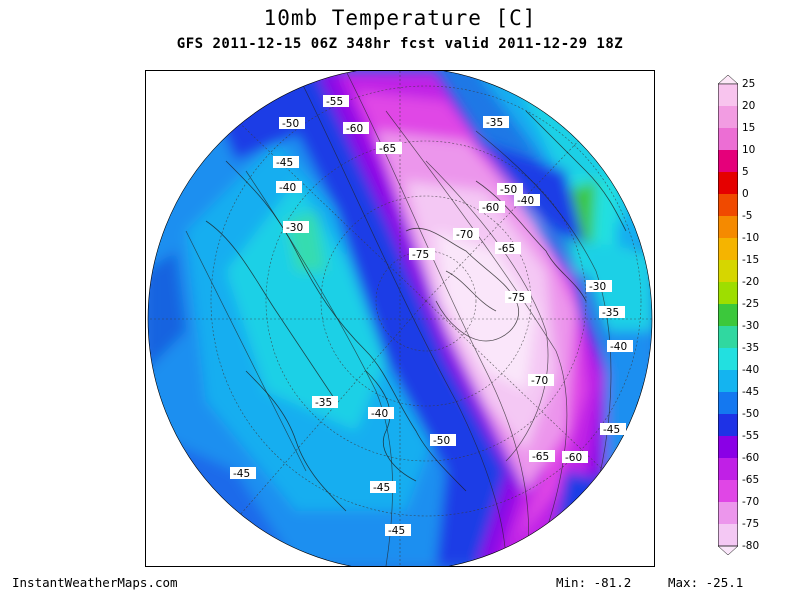 The width and height of the screenshot is (800, 600). Describe the element at coordinates (751, 238) in the screenshot. I see `colorbar-tick-label: -10` at that location.